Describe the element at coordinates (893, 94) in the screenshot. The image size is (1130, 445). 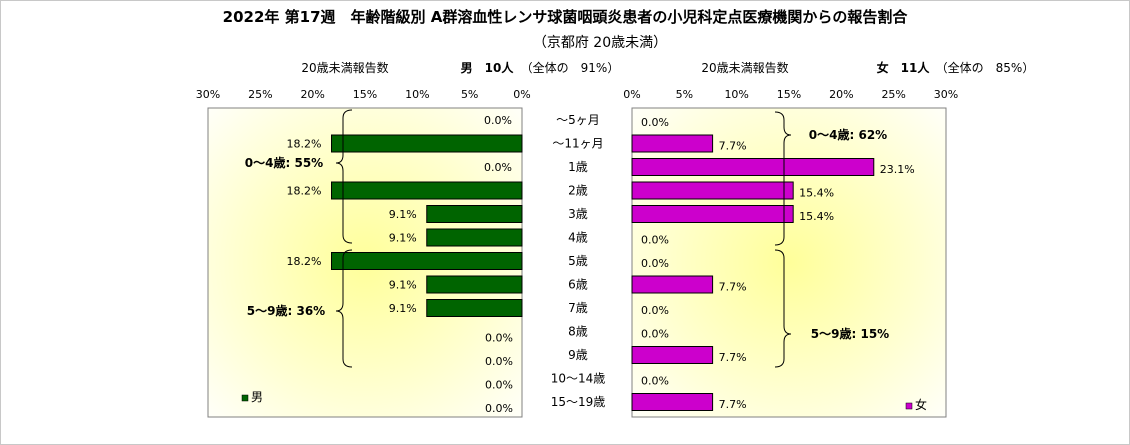
I see `female-x-tick-label: 25%` at that location.